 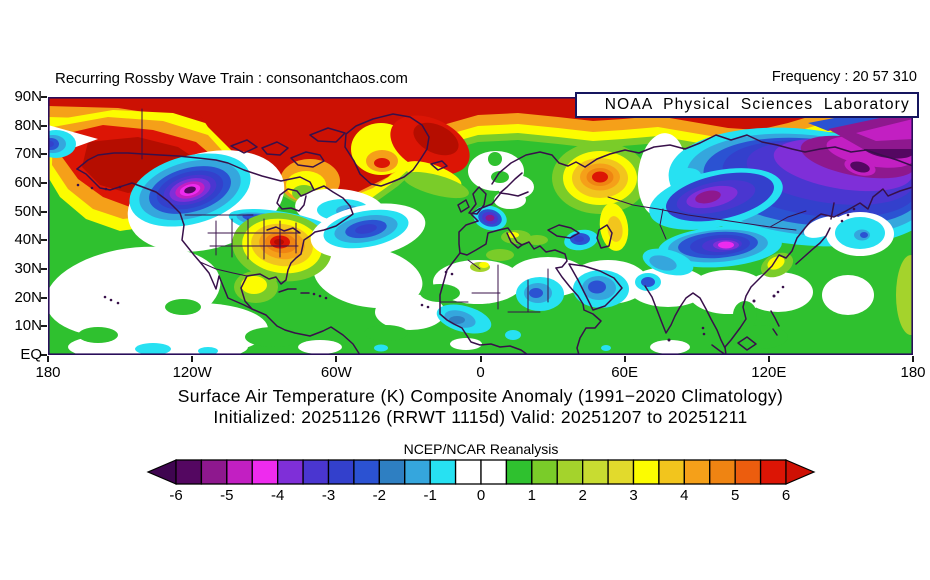 What do you see at coordinates (800, 472) in the screenshot?
I see `colorbar-over-arrow` at bounding box center [800, 472].